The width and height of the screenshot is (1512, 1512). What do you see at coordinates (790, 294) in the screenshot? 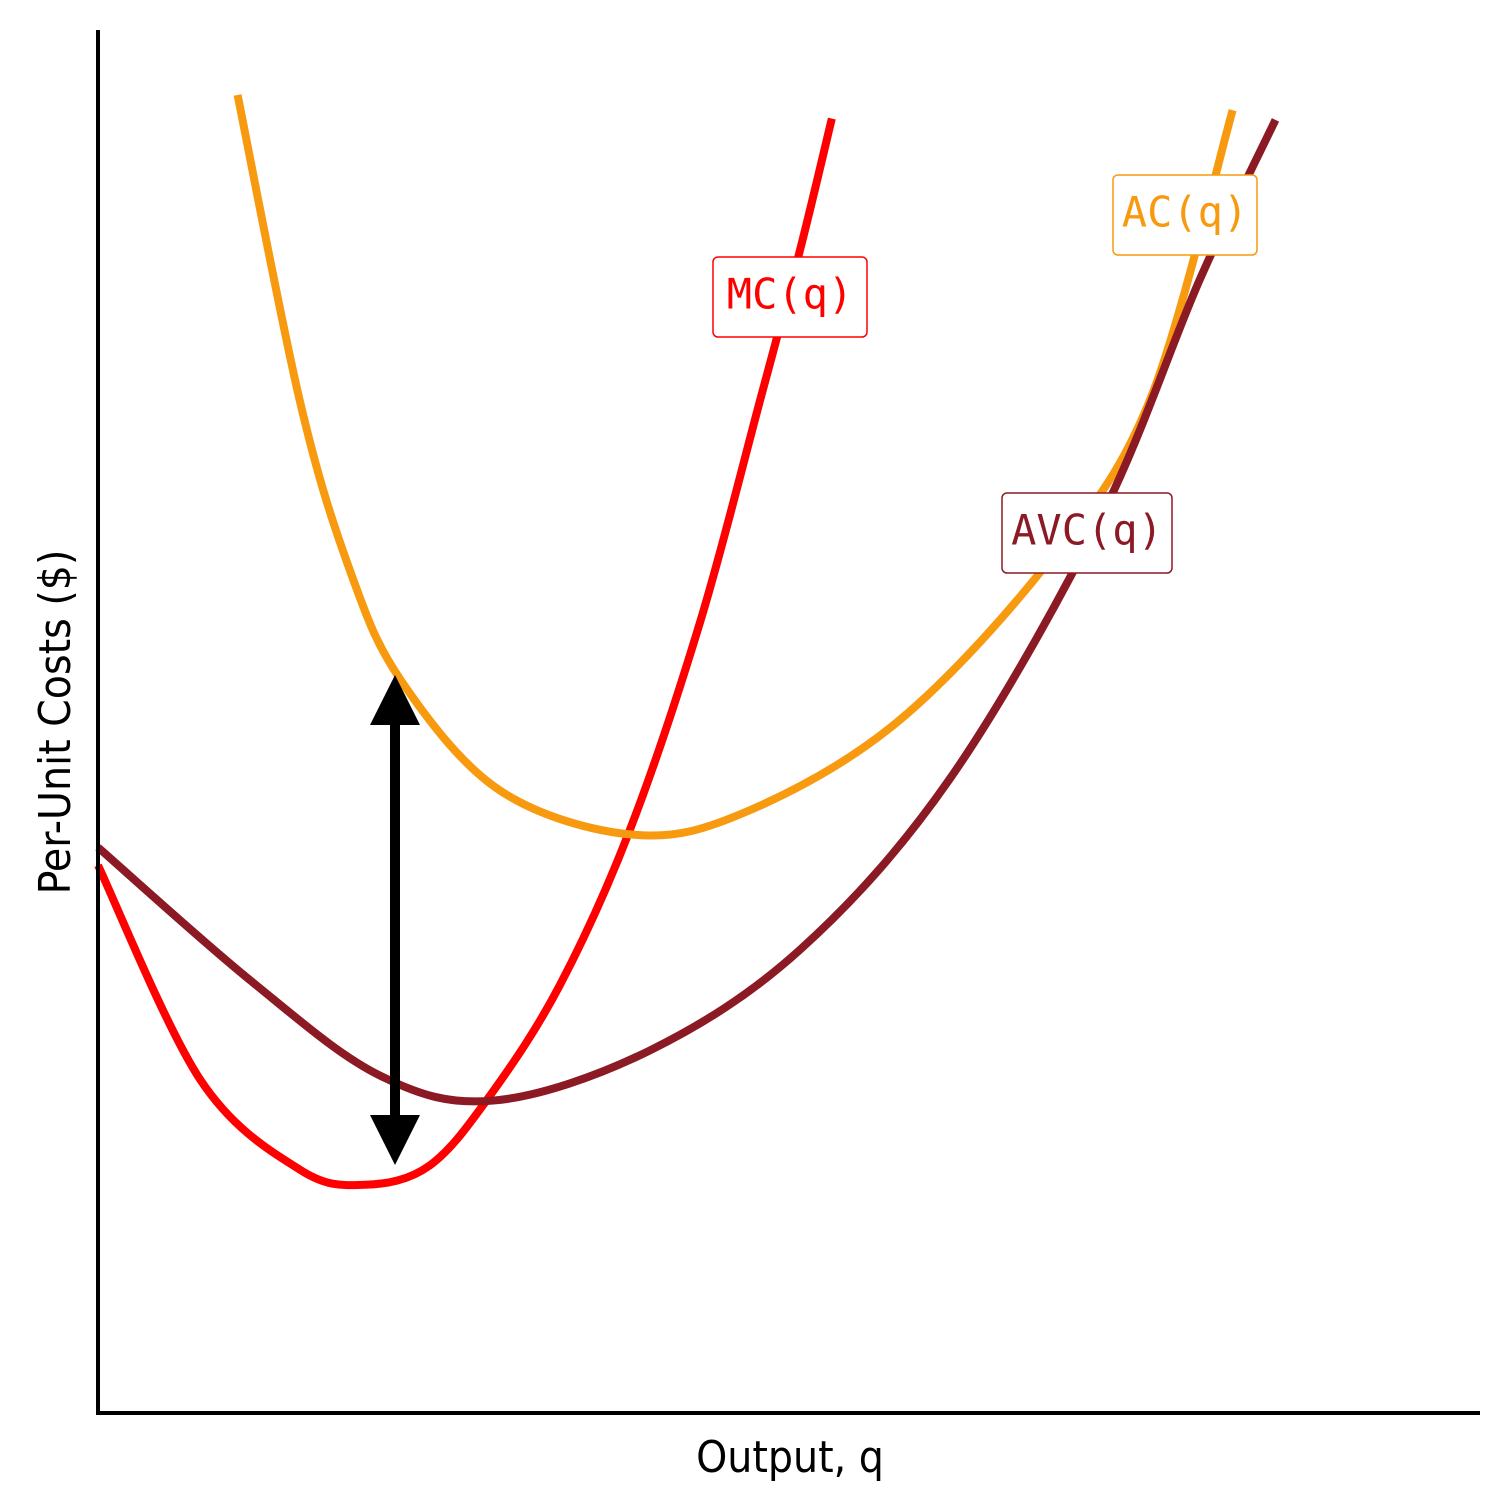
I see `curve-label: MC(q)` at bounding box center [790, 294].